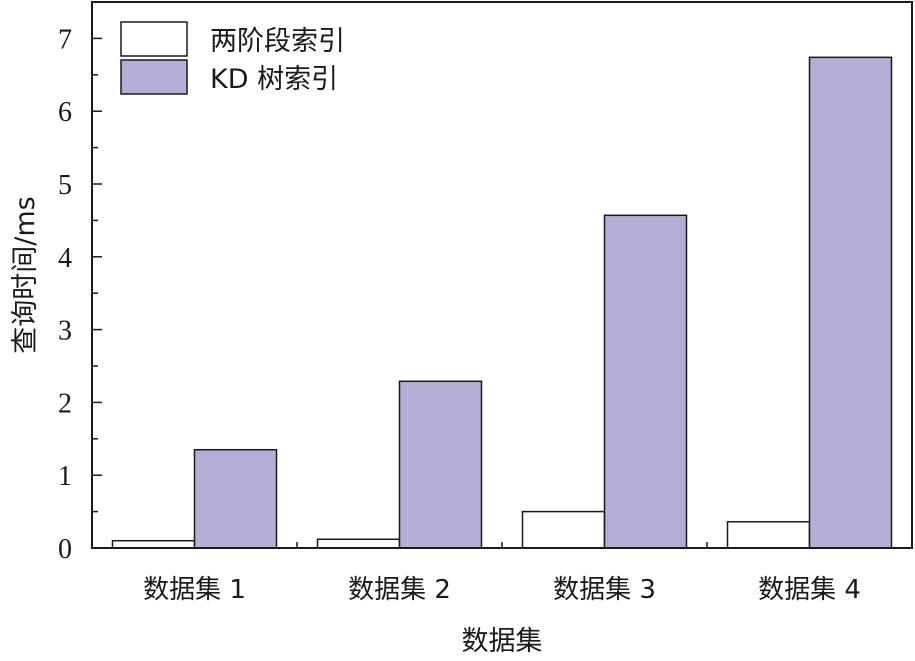 The height and width of the screenshot is (661, 915). Describe the element at coordinates (65, 331) in the screenshot. I see `y-tick-label: 3` at that location.